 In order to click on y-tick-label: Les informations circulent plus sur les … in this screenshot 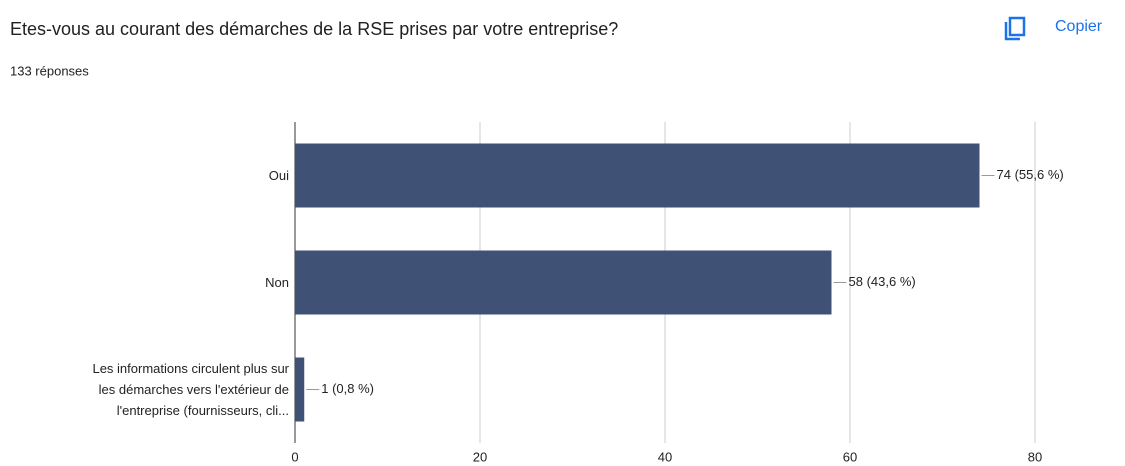, I will do `click(144, 389)`.